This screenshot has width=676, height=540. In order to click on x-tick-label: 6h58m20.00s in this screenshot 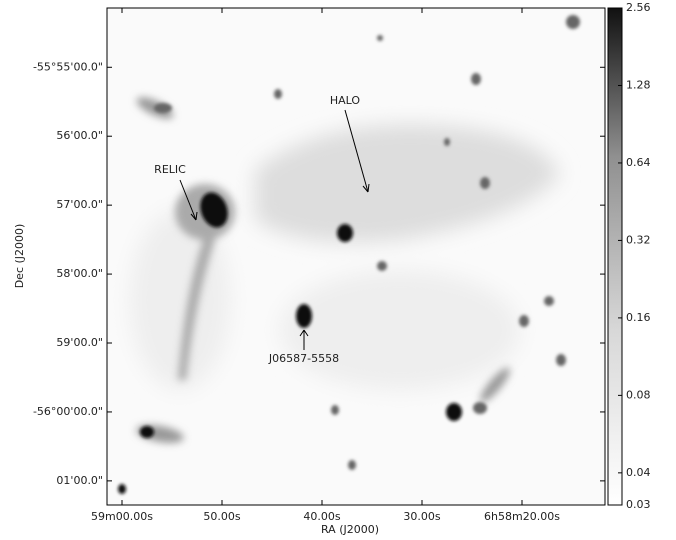, I will do `click(522, 516)`.